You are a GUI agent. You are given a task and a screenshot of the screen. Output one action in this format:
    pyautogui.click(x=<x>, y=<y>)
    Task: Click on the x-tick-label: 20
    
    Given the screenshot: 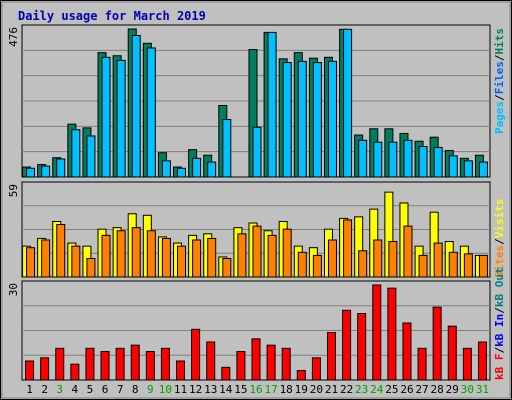 What is the action you would take?
    pyautogui.click(x=316, y=389)
    